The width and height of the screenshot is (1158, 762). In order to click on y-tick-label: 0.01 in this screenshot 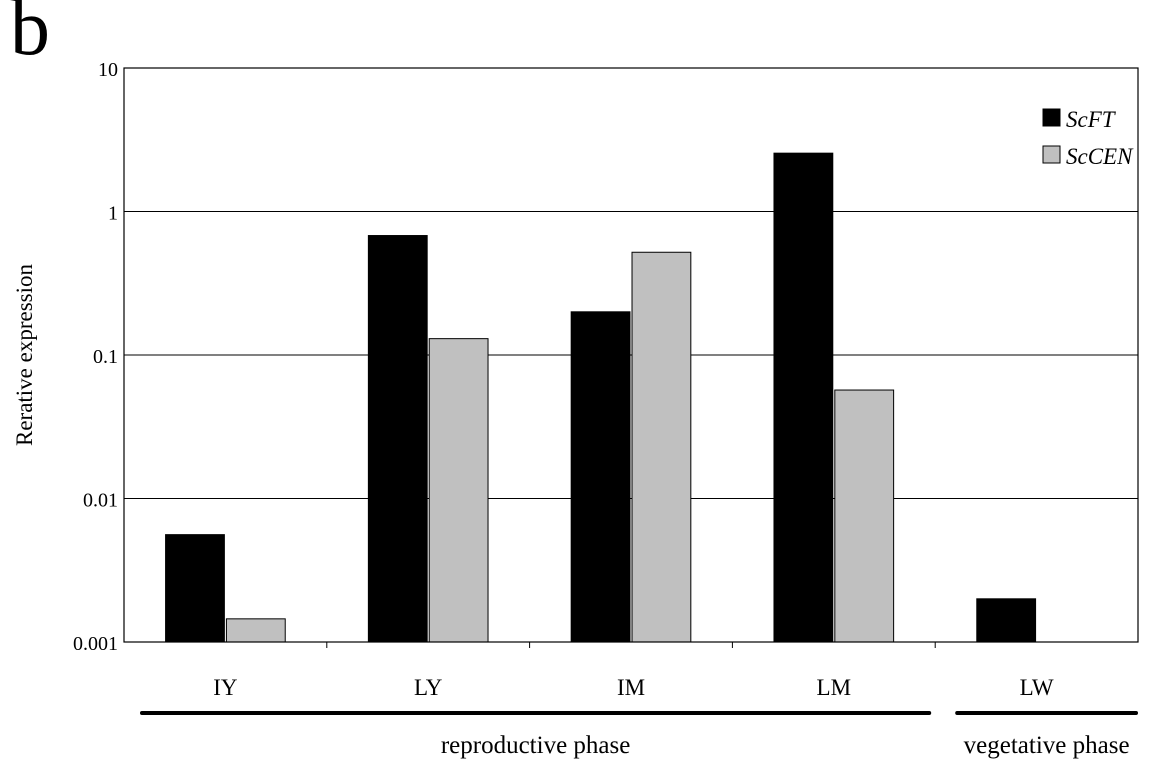, I will do `click(100, 501)`.